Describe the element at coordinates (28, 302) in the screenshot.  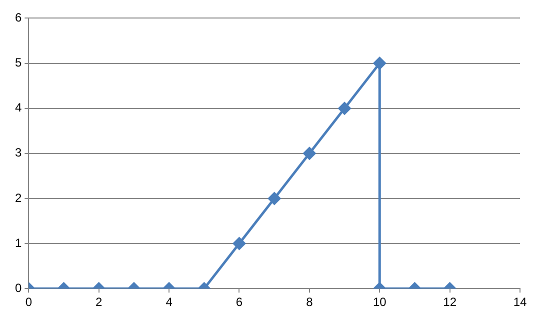
I see `x-tick-label: 0` at that location.